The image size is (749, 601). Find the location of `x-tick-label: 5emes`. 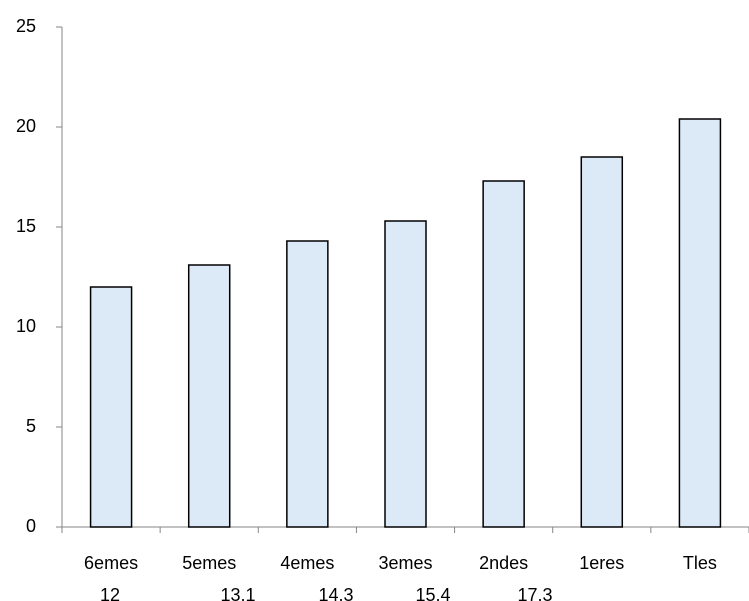

x-tick-label: 5emes is located at coordinates (209, 563).